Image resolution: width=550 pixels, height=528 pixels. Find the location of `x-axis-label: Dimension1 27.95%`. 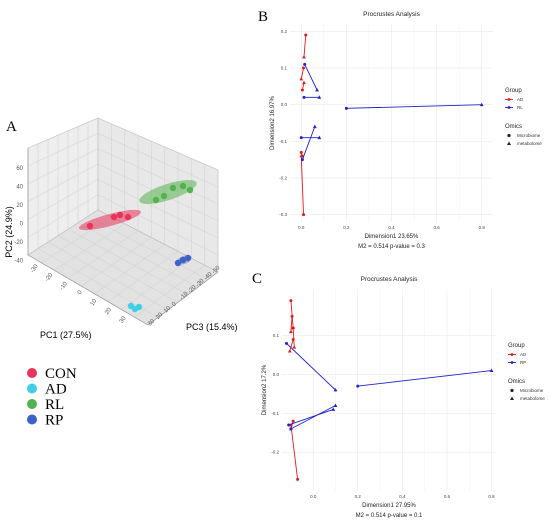

x-axis-label: Dimension1 27.95% is located at coordinates (389, 506).